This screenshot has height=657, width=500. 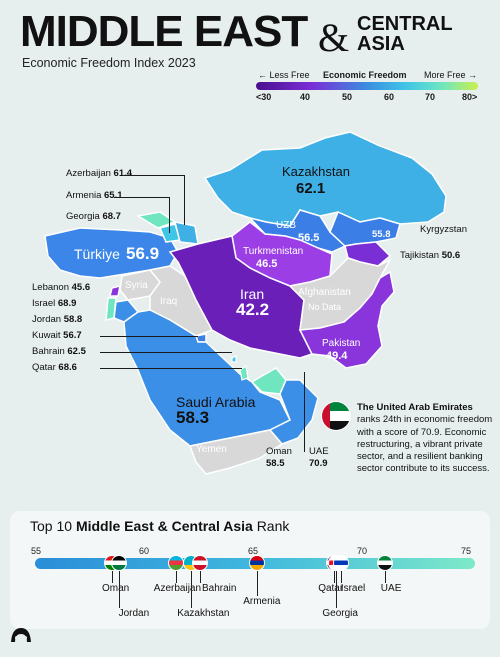 What do you see at coordinates (415, 407) in the screenshot?
I see `callout-title: The United Arab Emirates` at bounding box center [415, 407].